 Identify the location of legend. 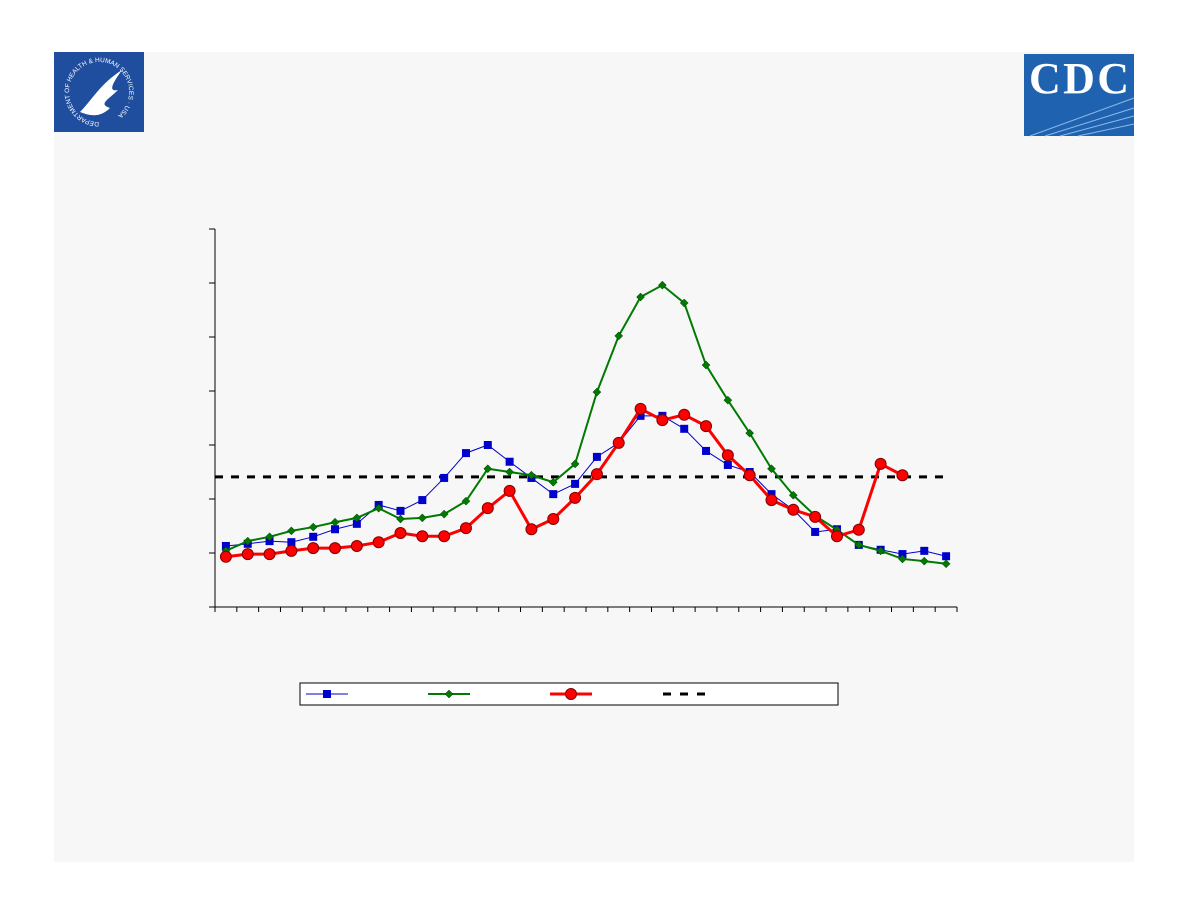
(569, 694).